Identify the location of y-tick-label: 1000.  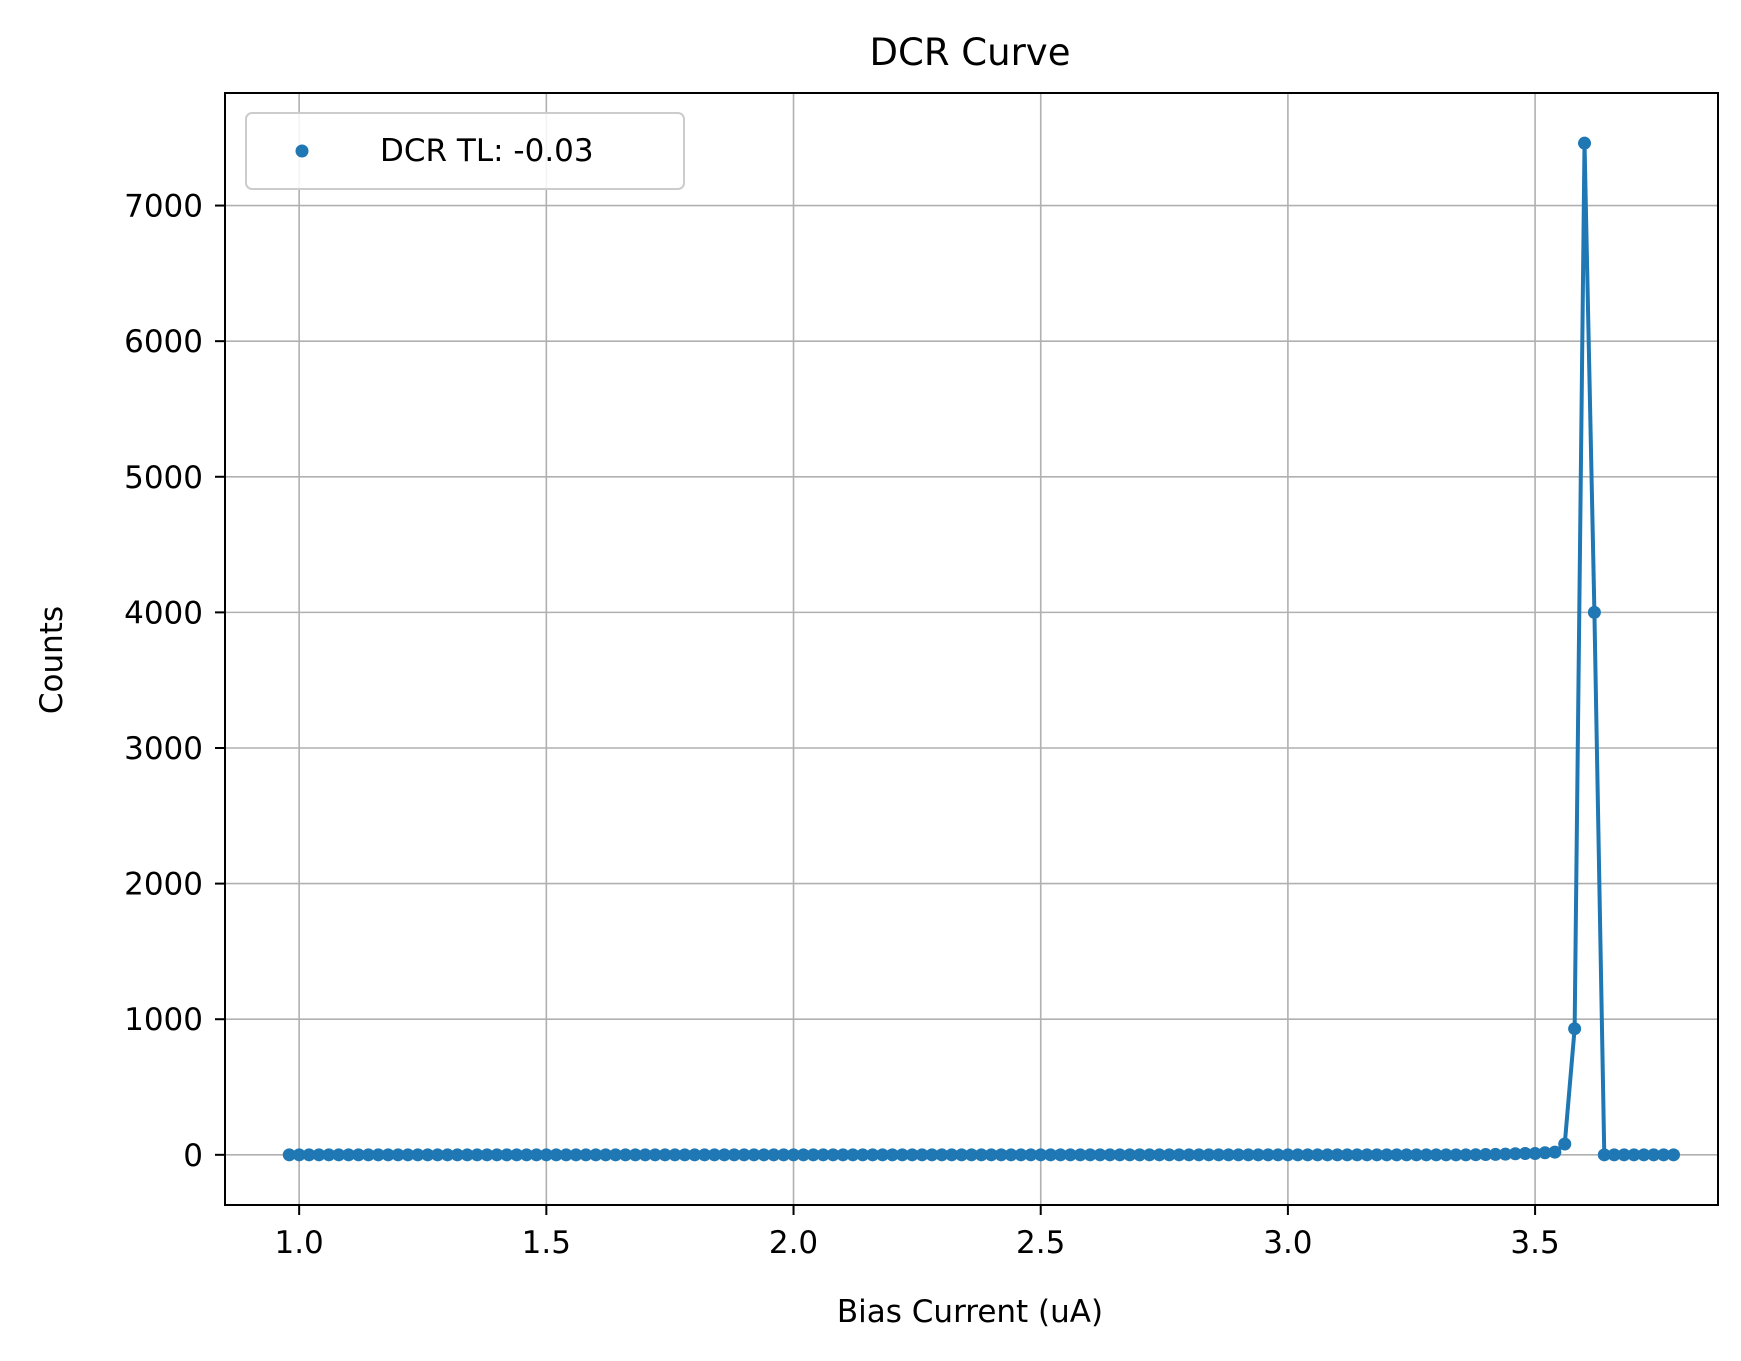
(163, 1020).